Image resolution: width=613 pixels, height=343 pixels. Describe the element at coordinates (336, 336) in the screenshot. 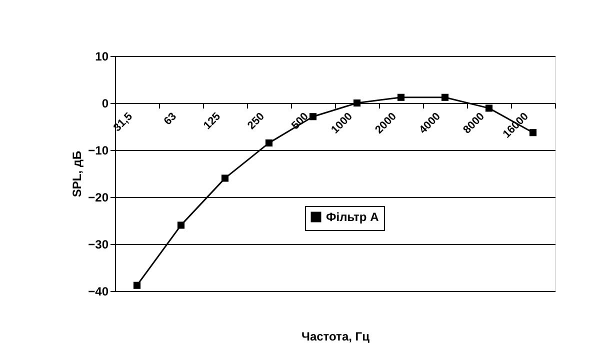

I see `x-axis-title: Частота, Гц` at that location.